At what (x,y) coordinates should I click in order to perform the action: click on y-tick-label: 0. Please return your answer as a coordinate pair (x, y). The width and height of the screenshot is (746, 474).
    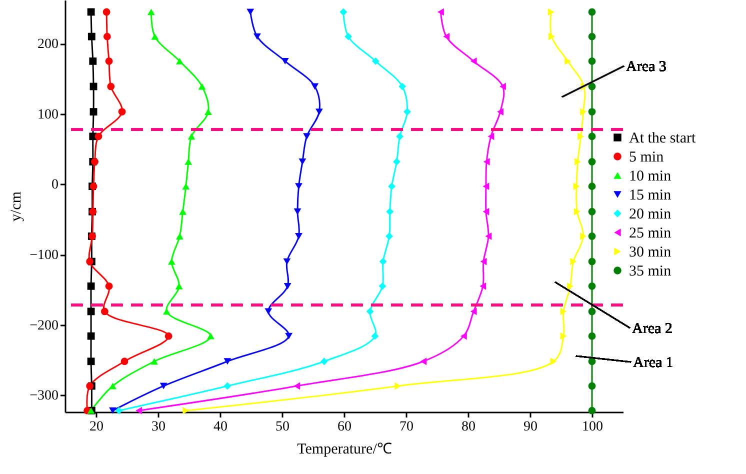
    Looking at the image, I should click on (55, 185).